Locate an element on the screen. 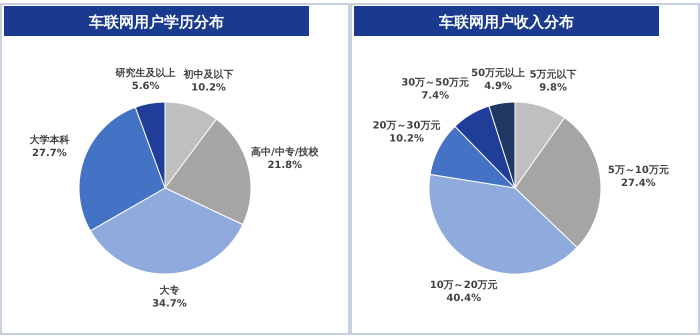 Image resolution: width=700 pixels, height=336 pixels. data-label: 40.4% is located at coordinates (464, 298).